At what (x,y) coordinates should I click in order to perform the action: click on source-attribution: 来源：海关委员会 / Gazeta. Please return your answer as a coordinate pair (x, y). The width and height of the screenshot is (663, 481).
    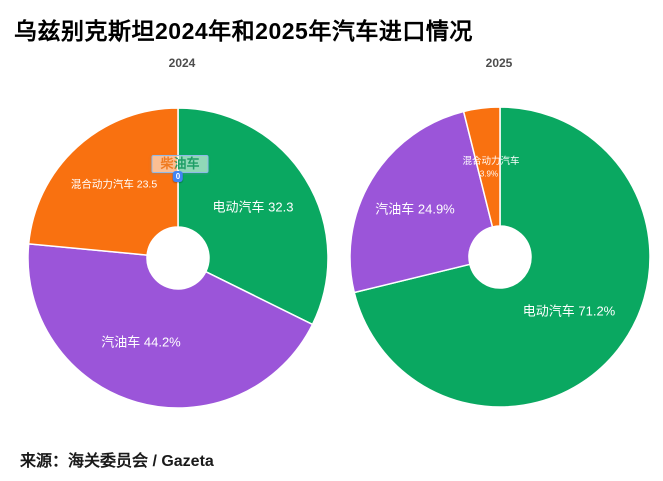
    Looking at the image, I should click on (117, 461).